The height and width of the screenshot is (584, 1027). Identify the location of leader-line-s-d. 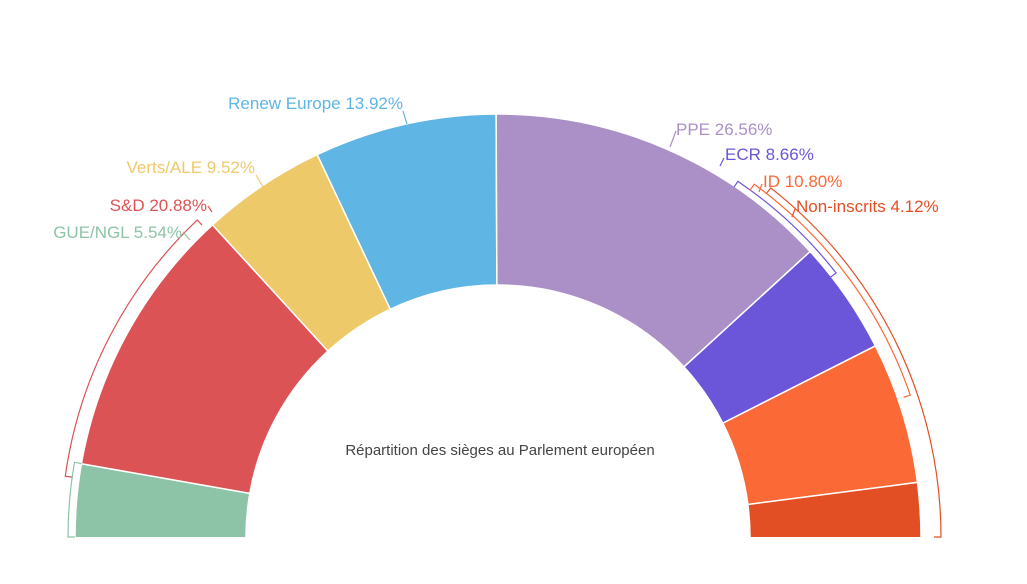
(210, 209).